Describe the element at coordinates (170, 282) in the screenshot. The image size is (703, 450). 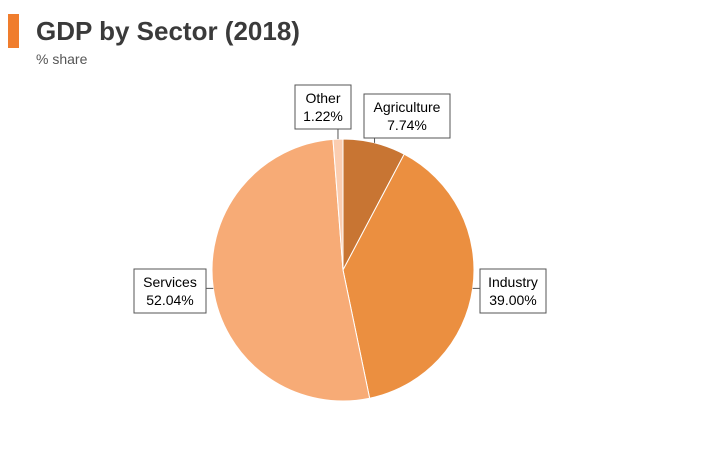
I see `slice-label: Services` at that location.